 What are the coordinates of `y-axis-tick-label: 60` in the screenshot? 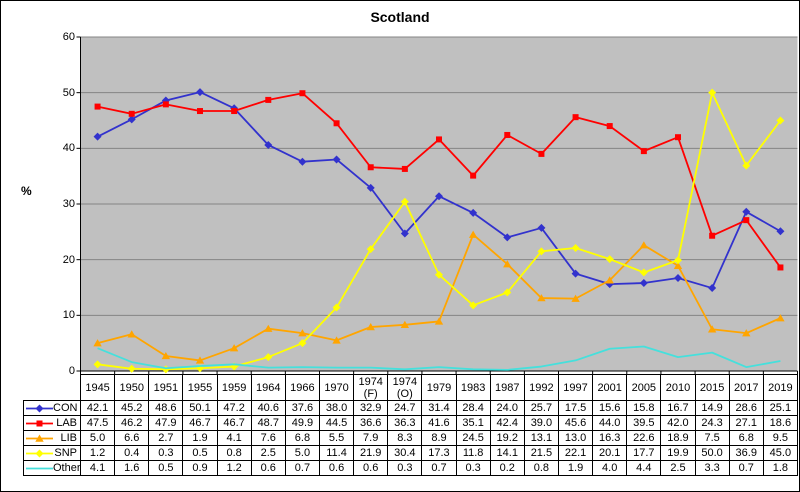 It's located at (68, 37).